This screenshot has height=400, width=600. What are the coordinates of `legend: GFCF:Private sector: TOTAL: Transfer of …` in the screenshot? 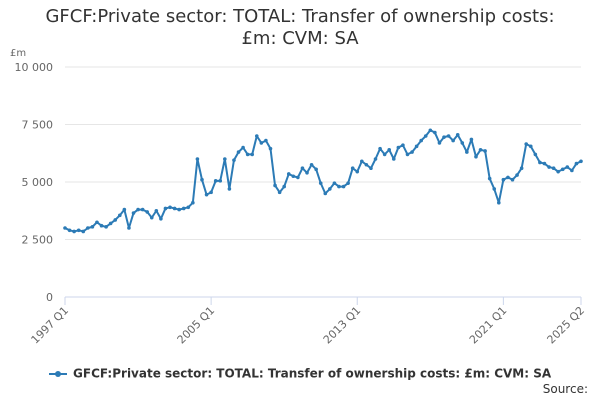 It's located at (300, 373).